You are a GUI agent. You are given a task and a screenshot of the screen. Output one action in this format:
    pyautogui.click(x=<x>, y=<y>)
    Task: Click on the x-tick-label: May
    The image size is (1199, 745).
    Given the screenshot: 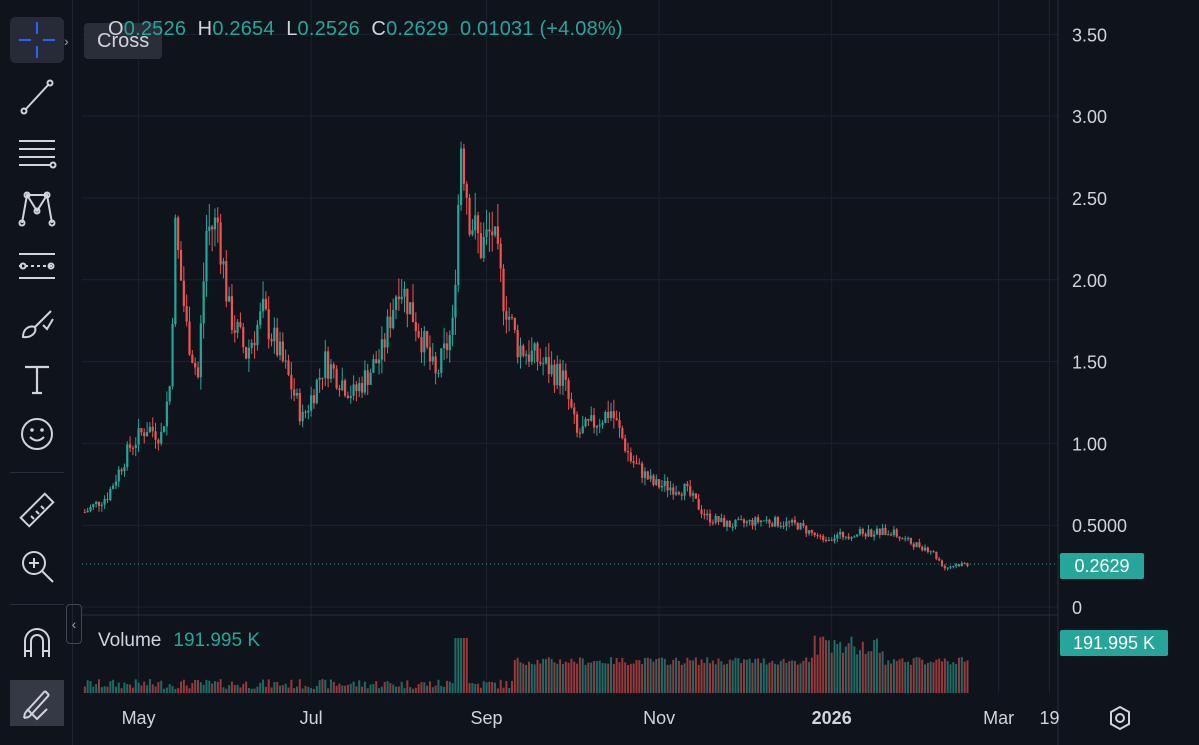 What is the action you would take?
    pyautogui.click(x=139, y=718)
    